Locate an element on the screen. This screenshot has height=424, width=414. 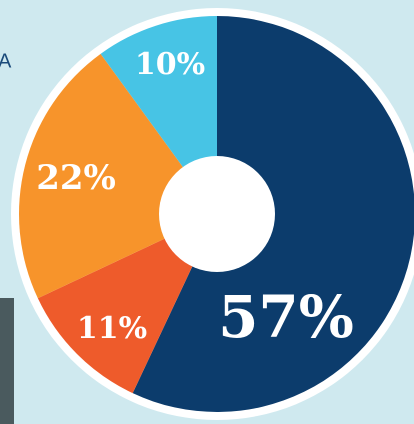
donut-hole is located at coordinates (217, 214).